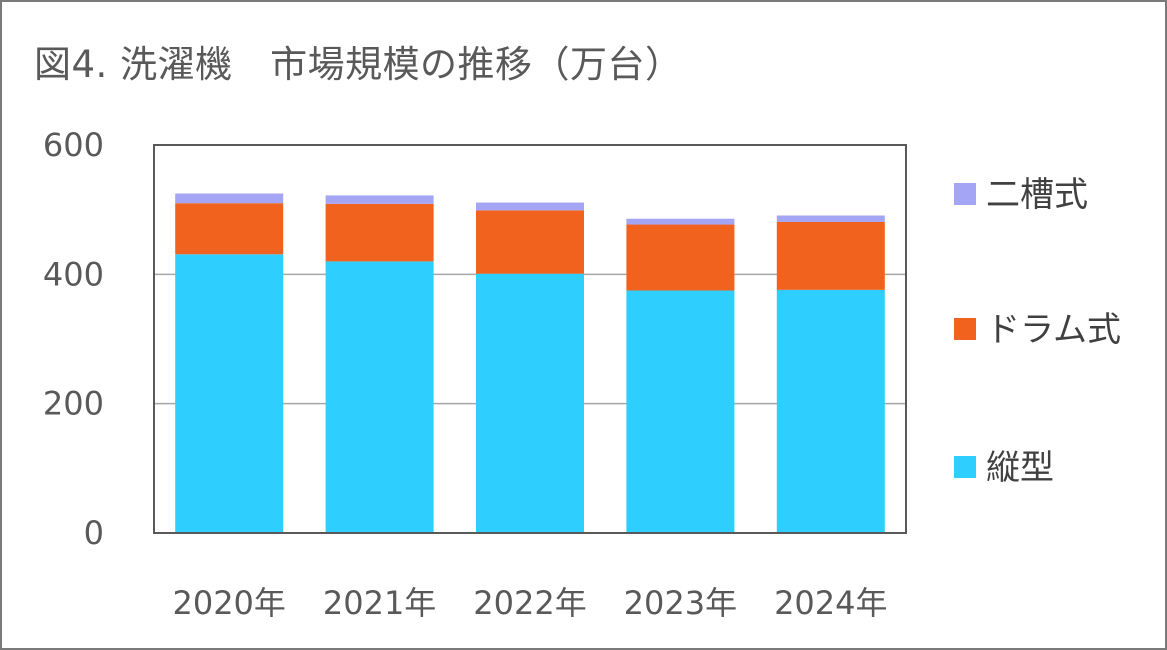  Describe the element at coordinates (1020, 468) in the screenshot. I see `legend-label: 縦型` at that location.